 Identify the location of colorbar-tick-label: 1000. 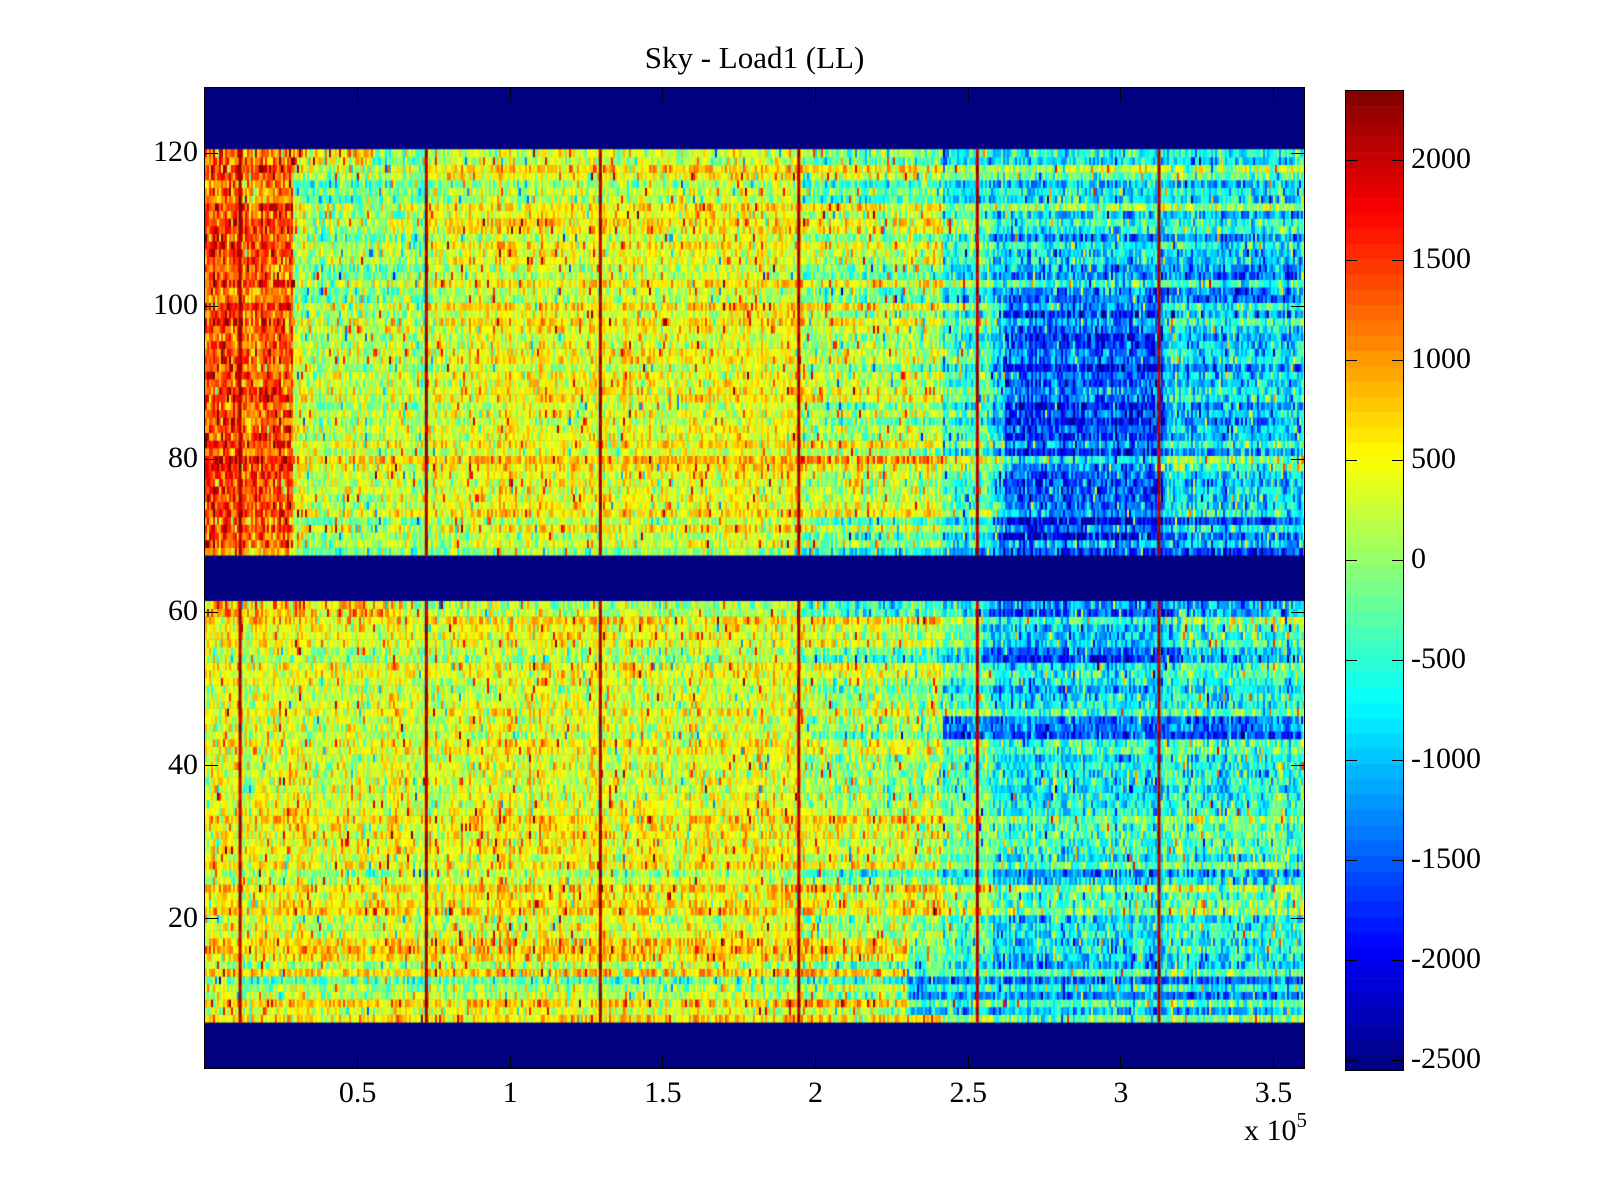
(1441, 358).